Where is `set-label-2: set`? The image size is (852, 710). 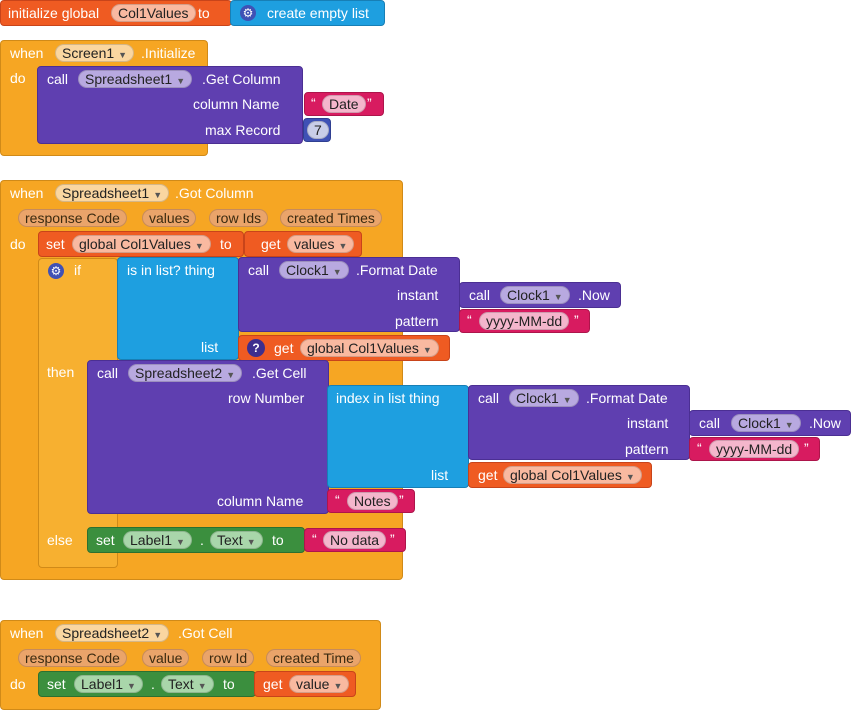
set-label-2: set is located at coordinates (105, 540).